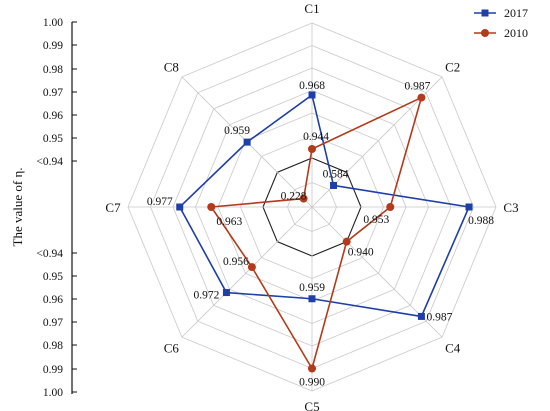  Describe the element at coordinates (390, 207) in the screenshot. I see `data-point-2010-c3` at that location.